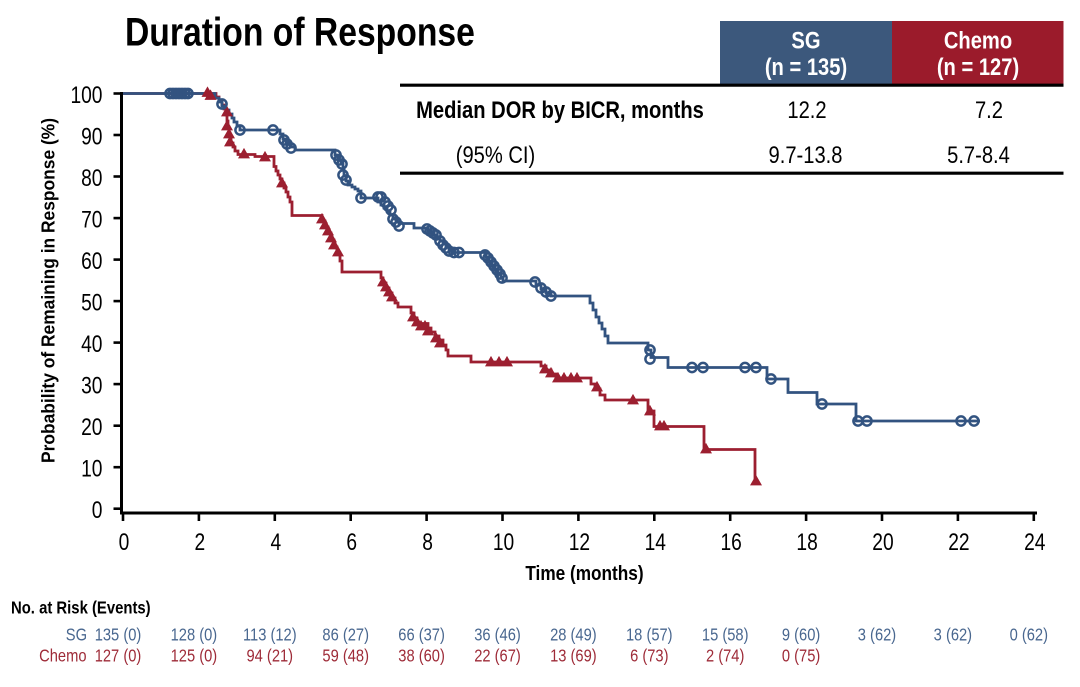  Describe the element at coordinates (649, 634) in the screenshot. I see `svg-text: 18 (57)` at that location.